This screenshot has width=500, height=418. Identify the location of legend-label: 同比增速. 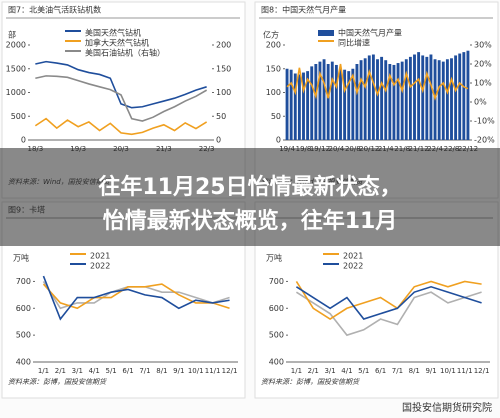
(354, 43).